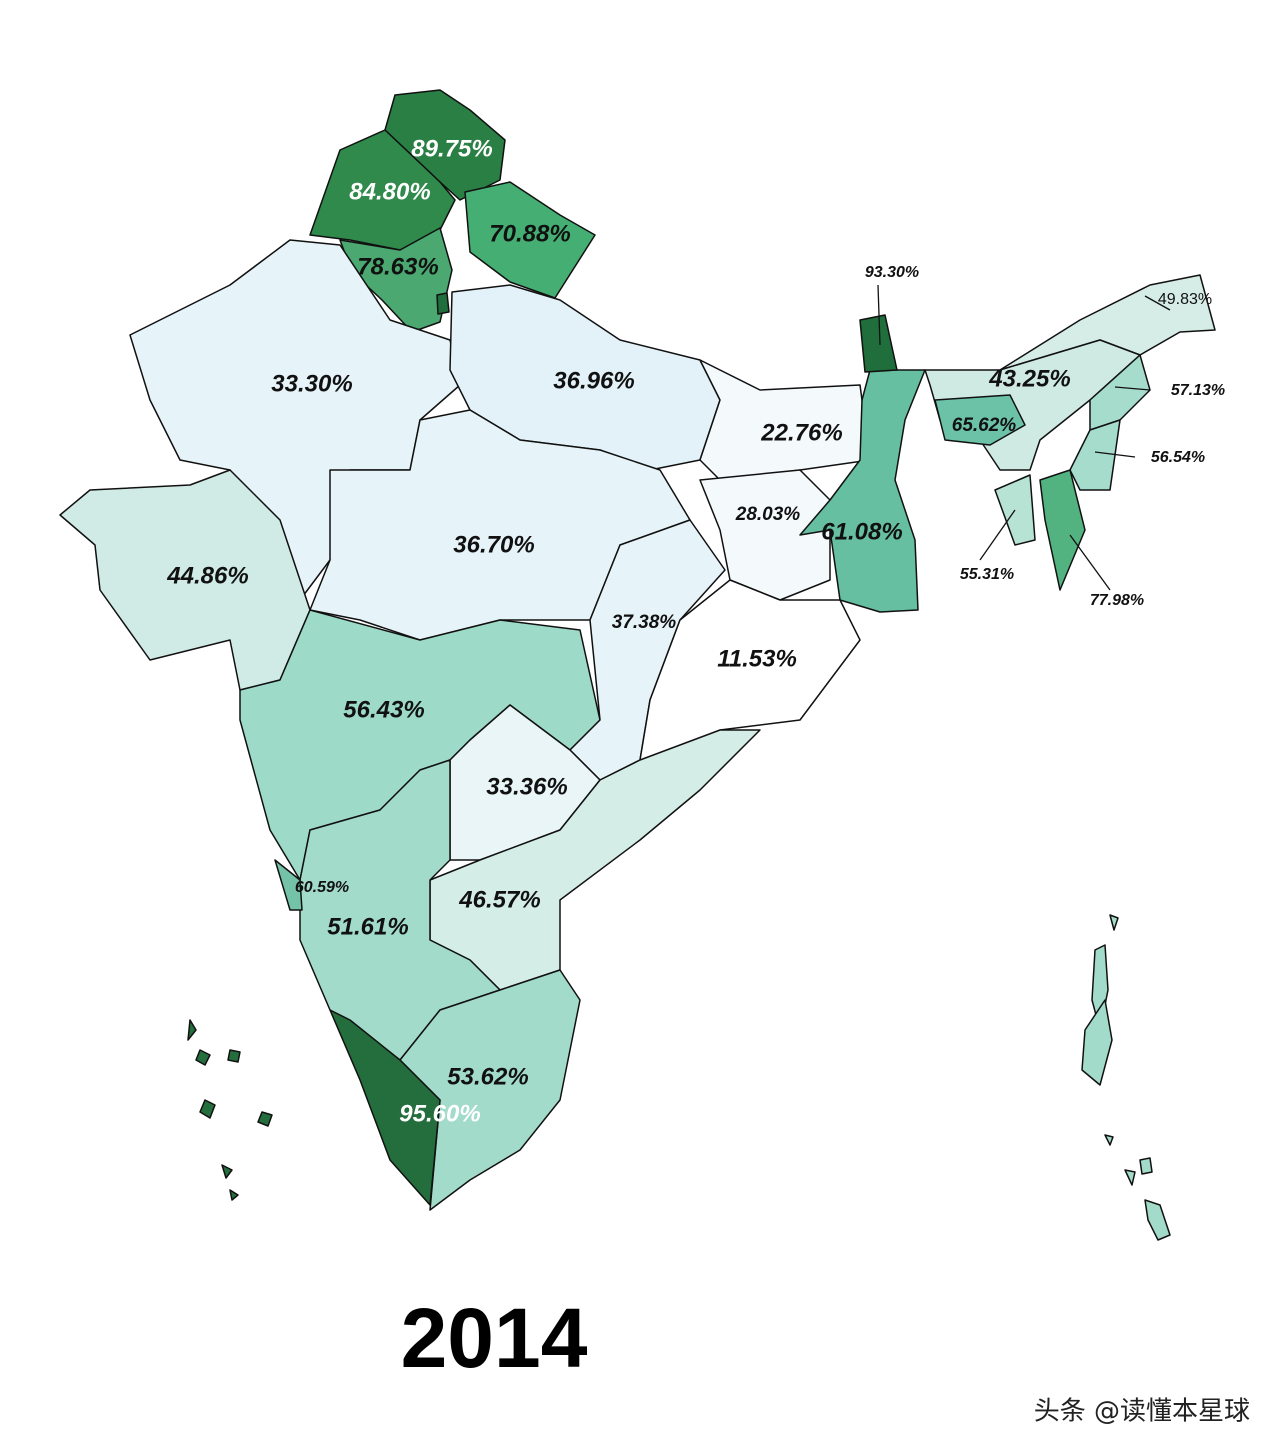  What do you see at coordinates (529, 233) in the screenshot?
I see `state-label: 70.88%` at bounding box center [529, 233].